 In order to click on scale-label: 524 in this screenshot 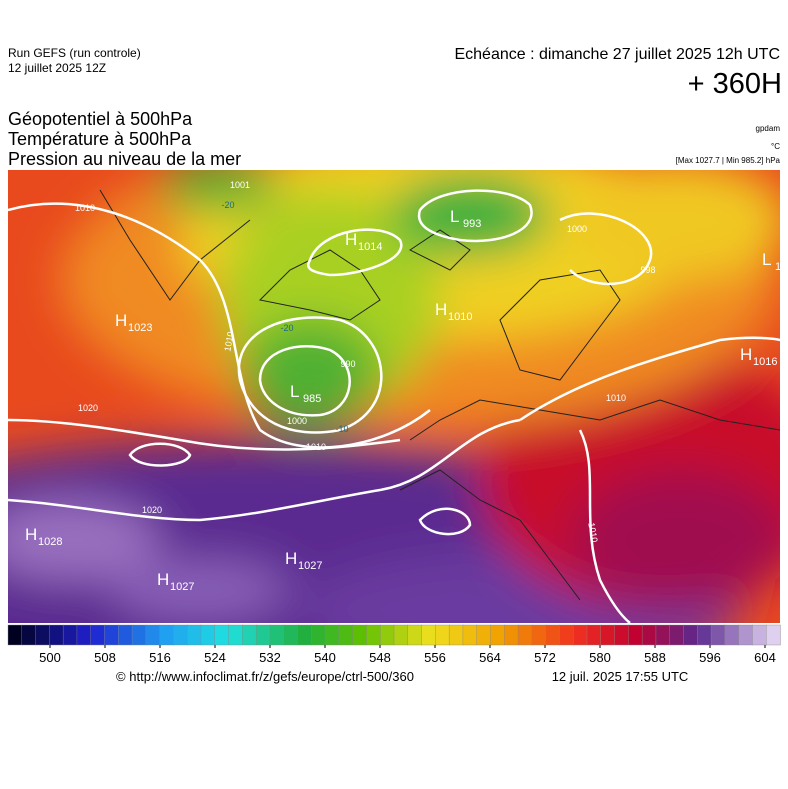, I will do `click(215, 657)`.